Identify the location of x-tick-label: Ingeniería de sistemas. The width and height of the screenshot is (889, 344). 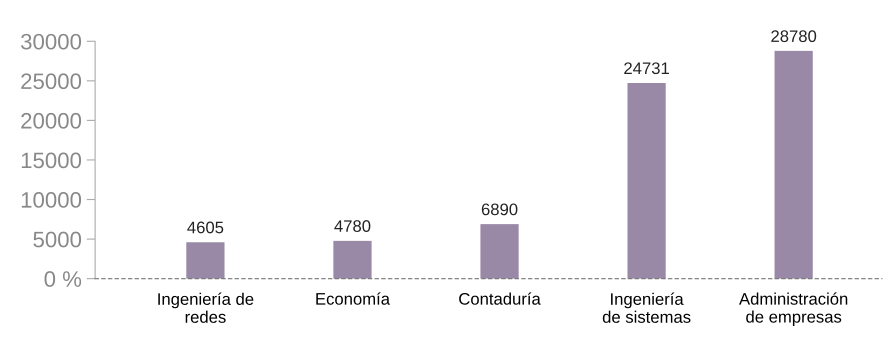
(646, 307).